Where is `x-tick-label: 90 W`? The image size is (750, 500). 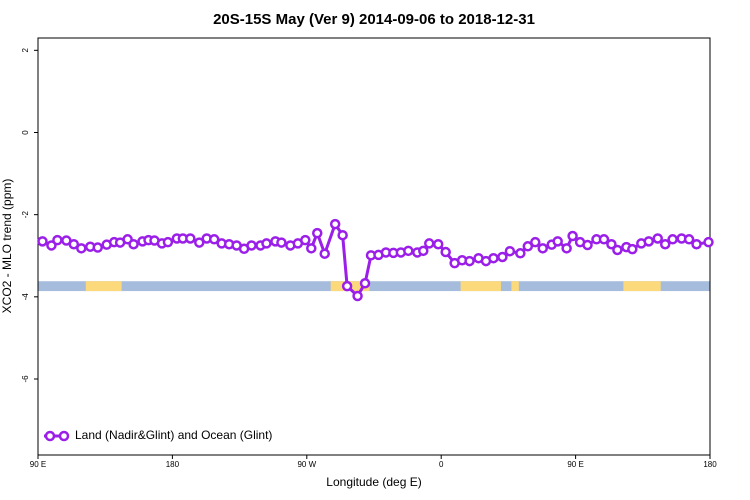
x-tick-label: 90 W is located at coordinates (306, 464).